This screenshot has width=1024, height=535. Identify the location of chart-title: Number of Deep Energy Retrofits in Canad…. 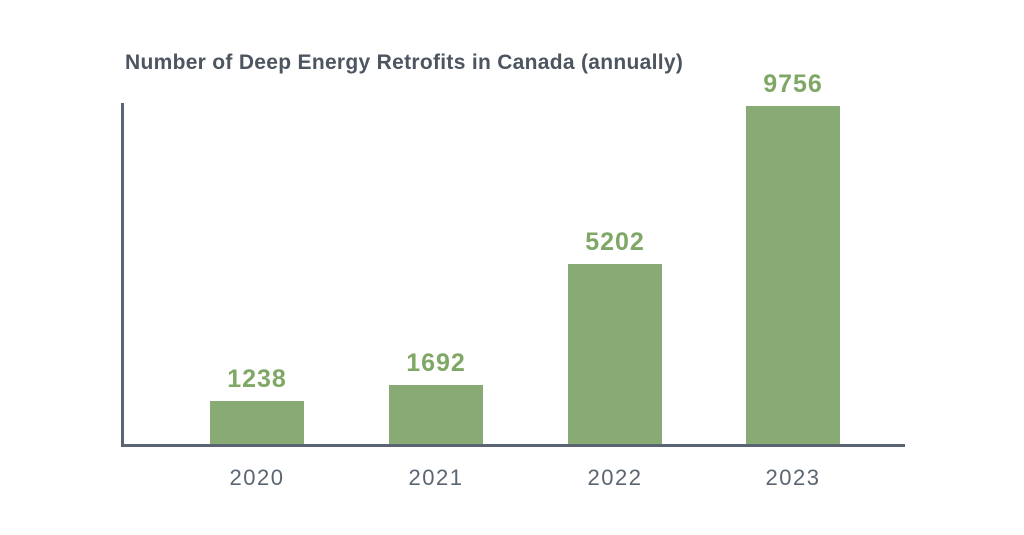
(404, 62).